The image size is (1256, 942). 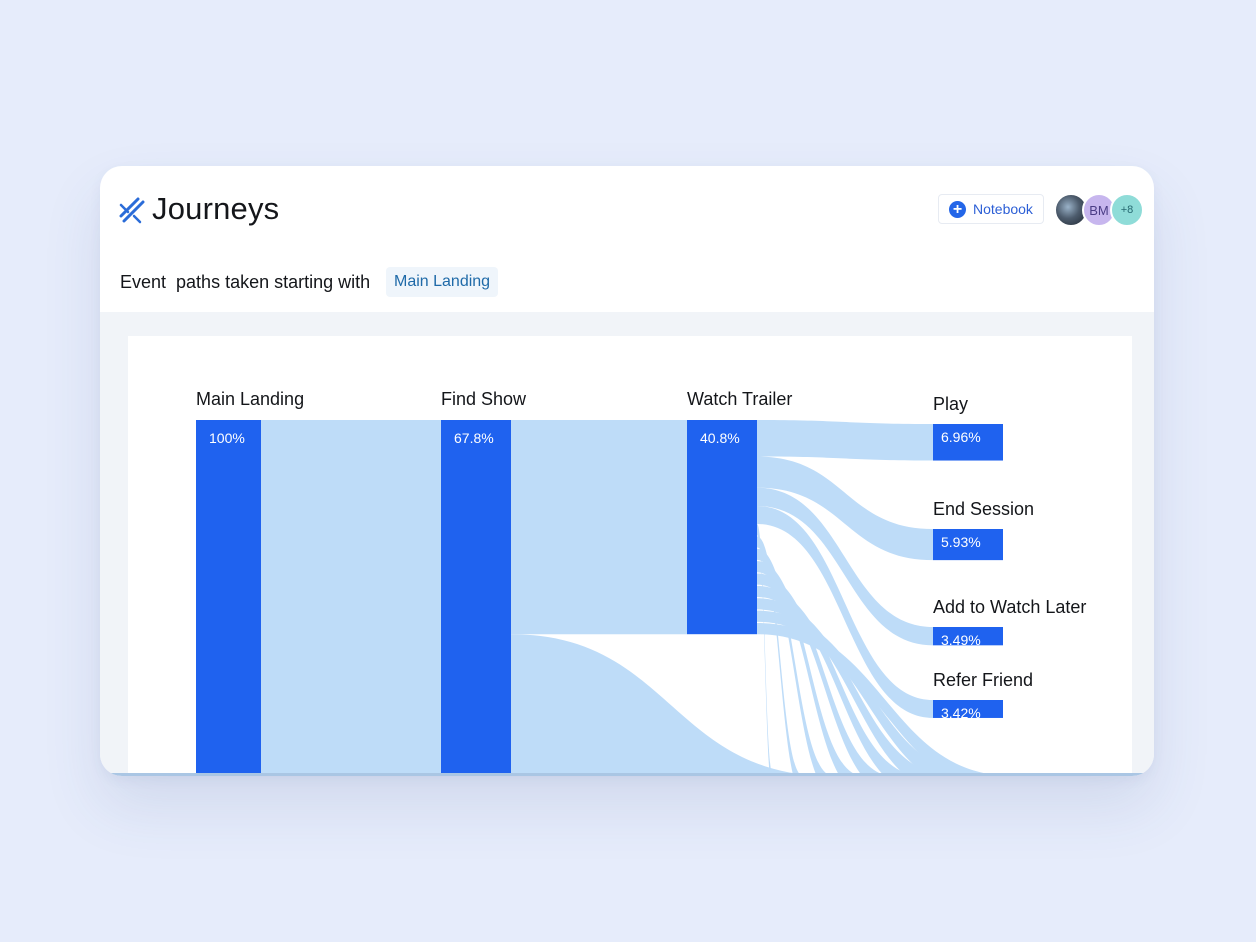 I want to click on avatar-initials: BM, so click(x=1099, y=210).